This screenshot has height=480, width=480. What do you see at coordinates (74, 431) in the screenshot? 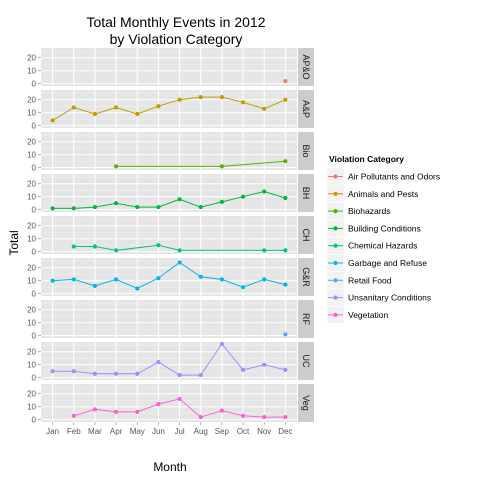
I see `x-tick-label: Feb` at bounding box center [74, 431].